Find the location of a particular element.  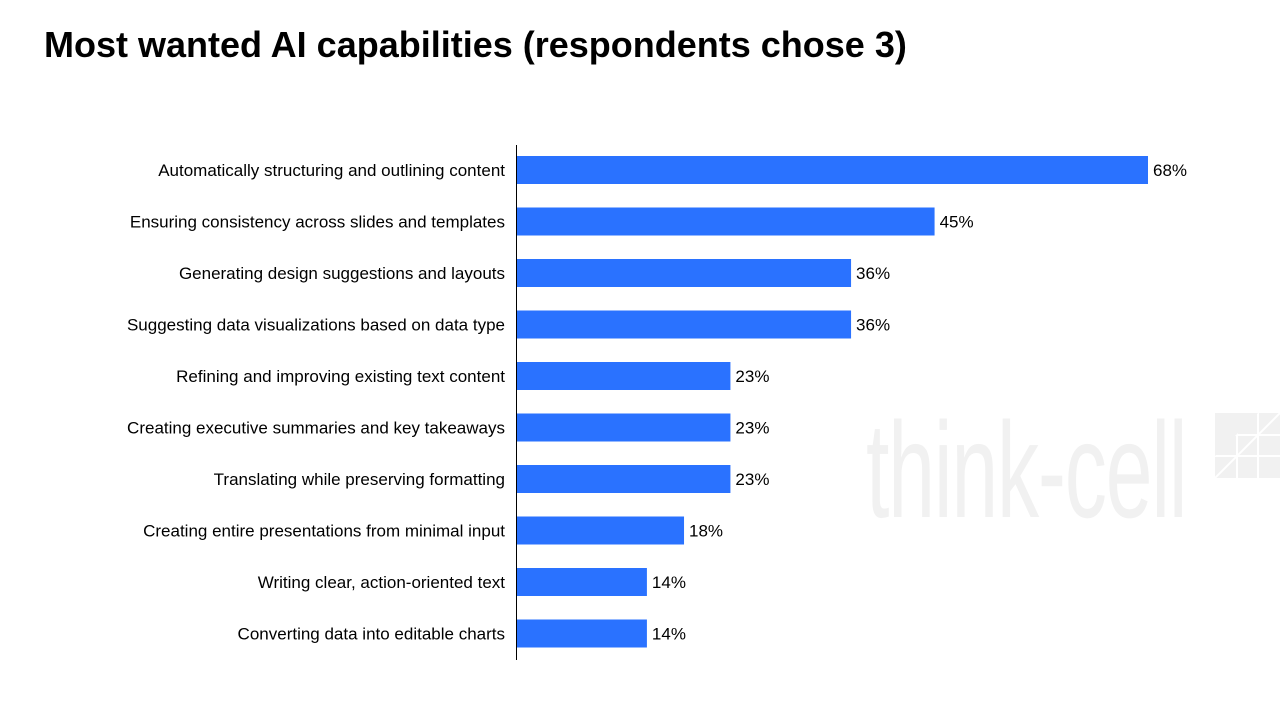

data-label: 18% is located at coordinates (706, 531).